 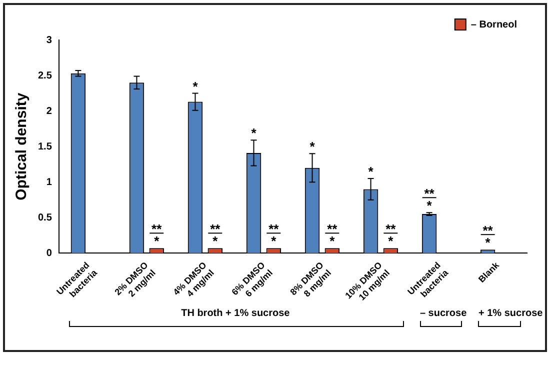 I want to click on y-tick-label: 1, so click(x=49, y=182).